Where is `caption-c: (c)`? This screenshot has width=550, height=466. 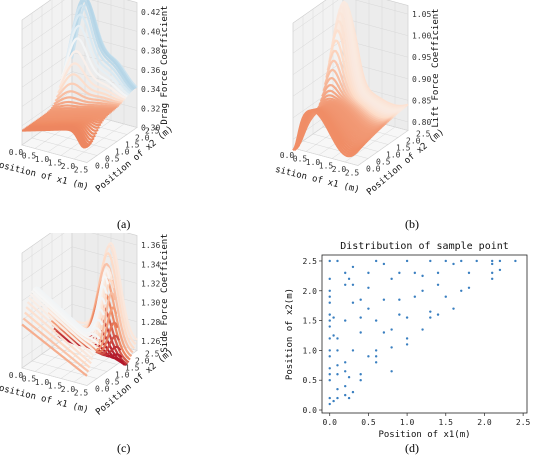
caption-c: (c) is located at coordinates (124, 448).